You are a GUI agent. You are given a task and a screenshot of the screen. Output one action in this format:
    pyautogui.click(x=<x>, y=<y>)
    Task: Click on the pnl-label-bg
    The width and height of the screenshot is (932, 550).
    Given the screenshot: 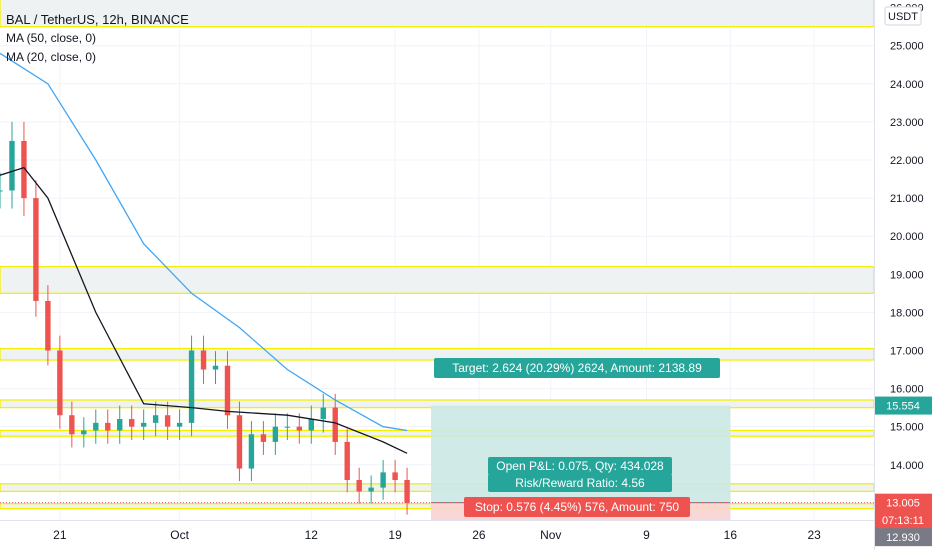 What is the action you would take?
    pyautogui.click(x=580, y=466)
    